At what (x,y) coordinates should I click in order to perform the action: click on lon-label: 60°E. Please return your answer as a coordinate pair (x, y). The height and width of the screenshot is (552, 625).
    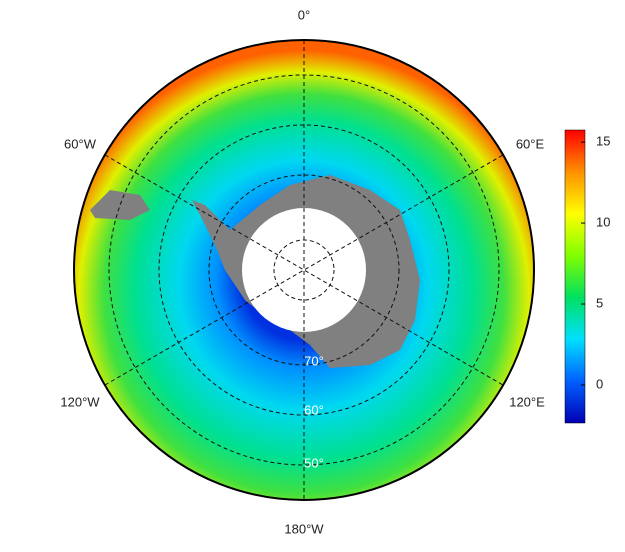
    Looking at the image, I should click on (530, 143).